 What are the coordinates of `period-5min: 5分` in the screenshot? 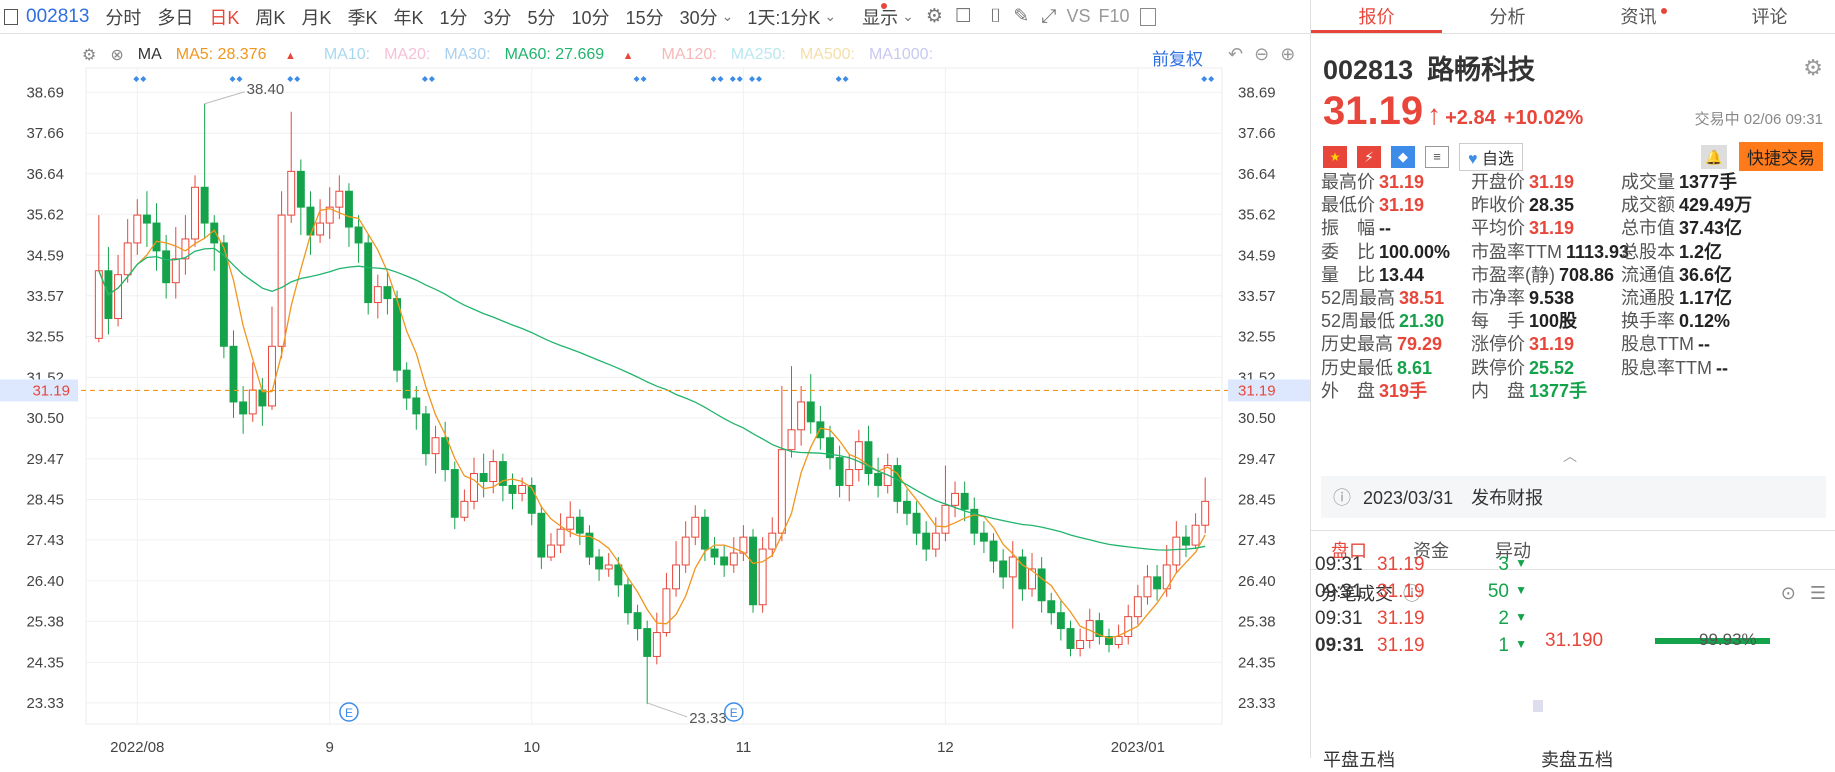 It's located at (541, 17).